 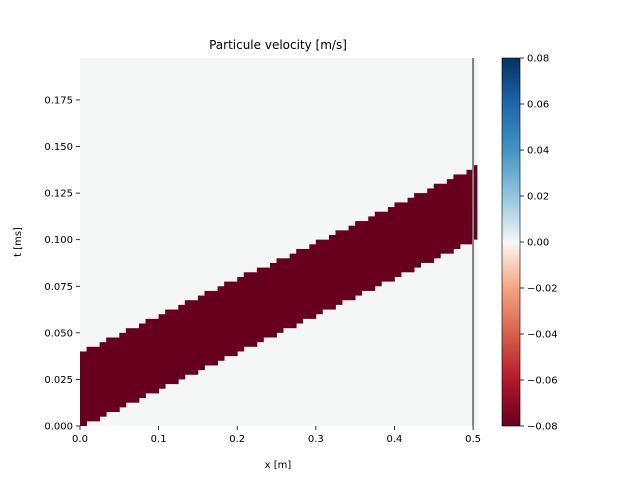 What do you see at coordinates (58, 147) in the screenshot?
I see `y-tick-label: 0.150` at bounding box center [58, 147].